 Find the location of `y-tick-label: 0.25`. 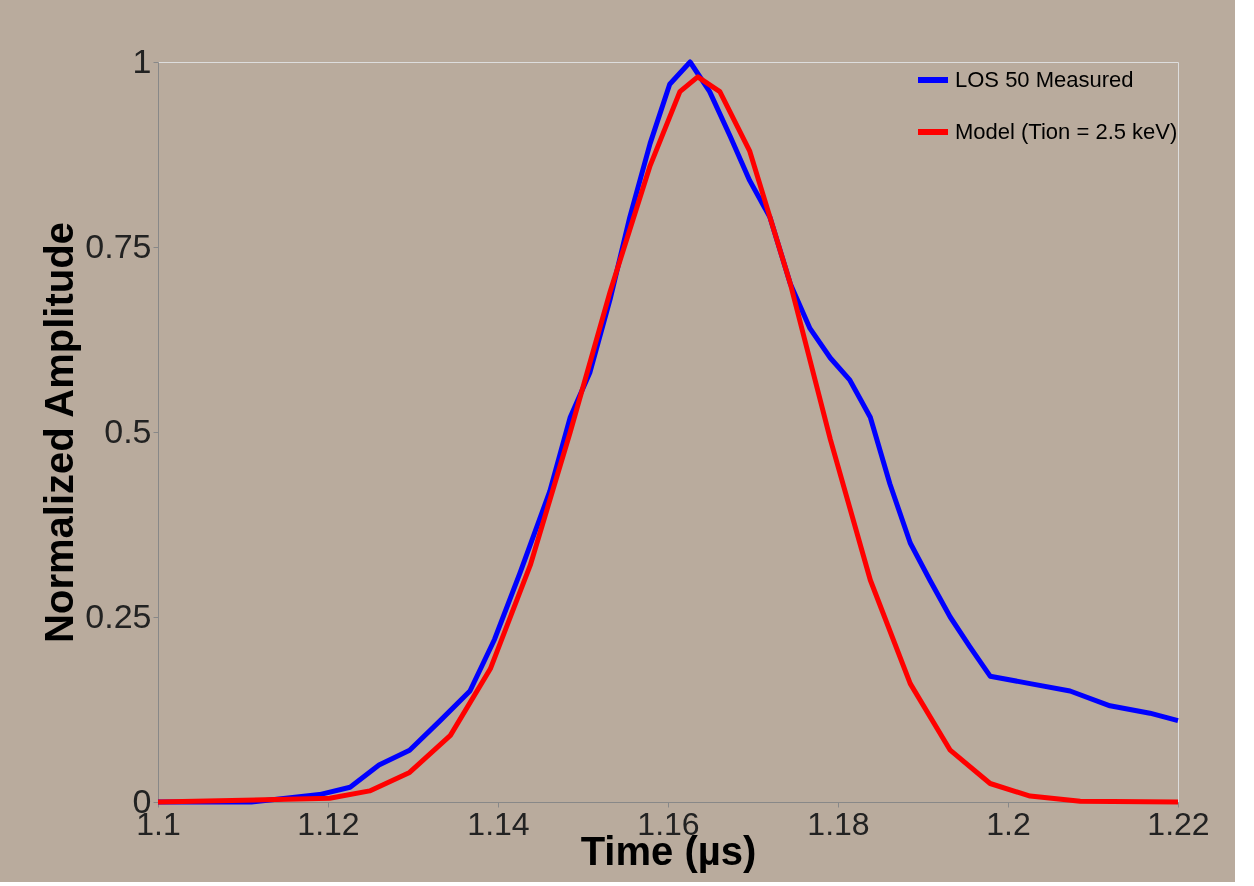

y-tick-label: 0.25 is located at coordinates (118, 615).